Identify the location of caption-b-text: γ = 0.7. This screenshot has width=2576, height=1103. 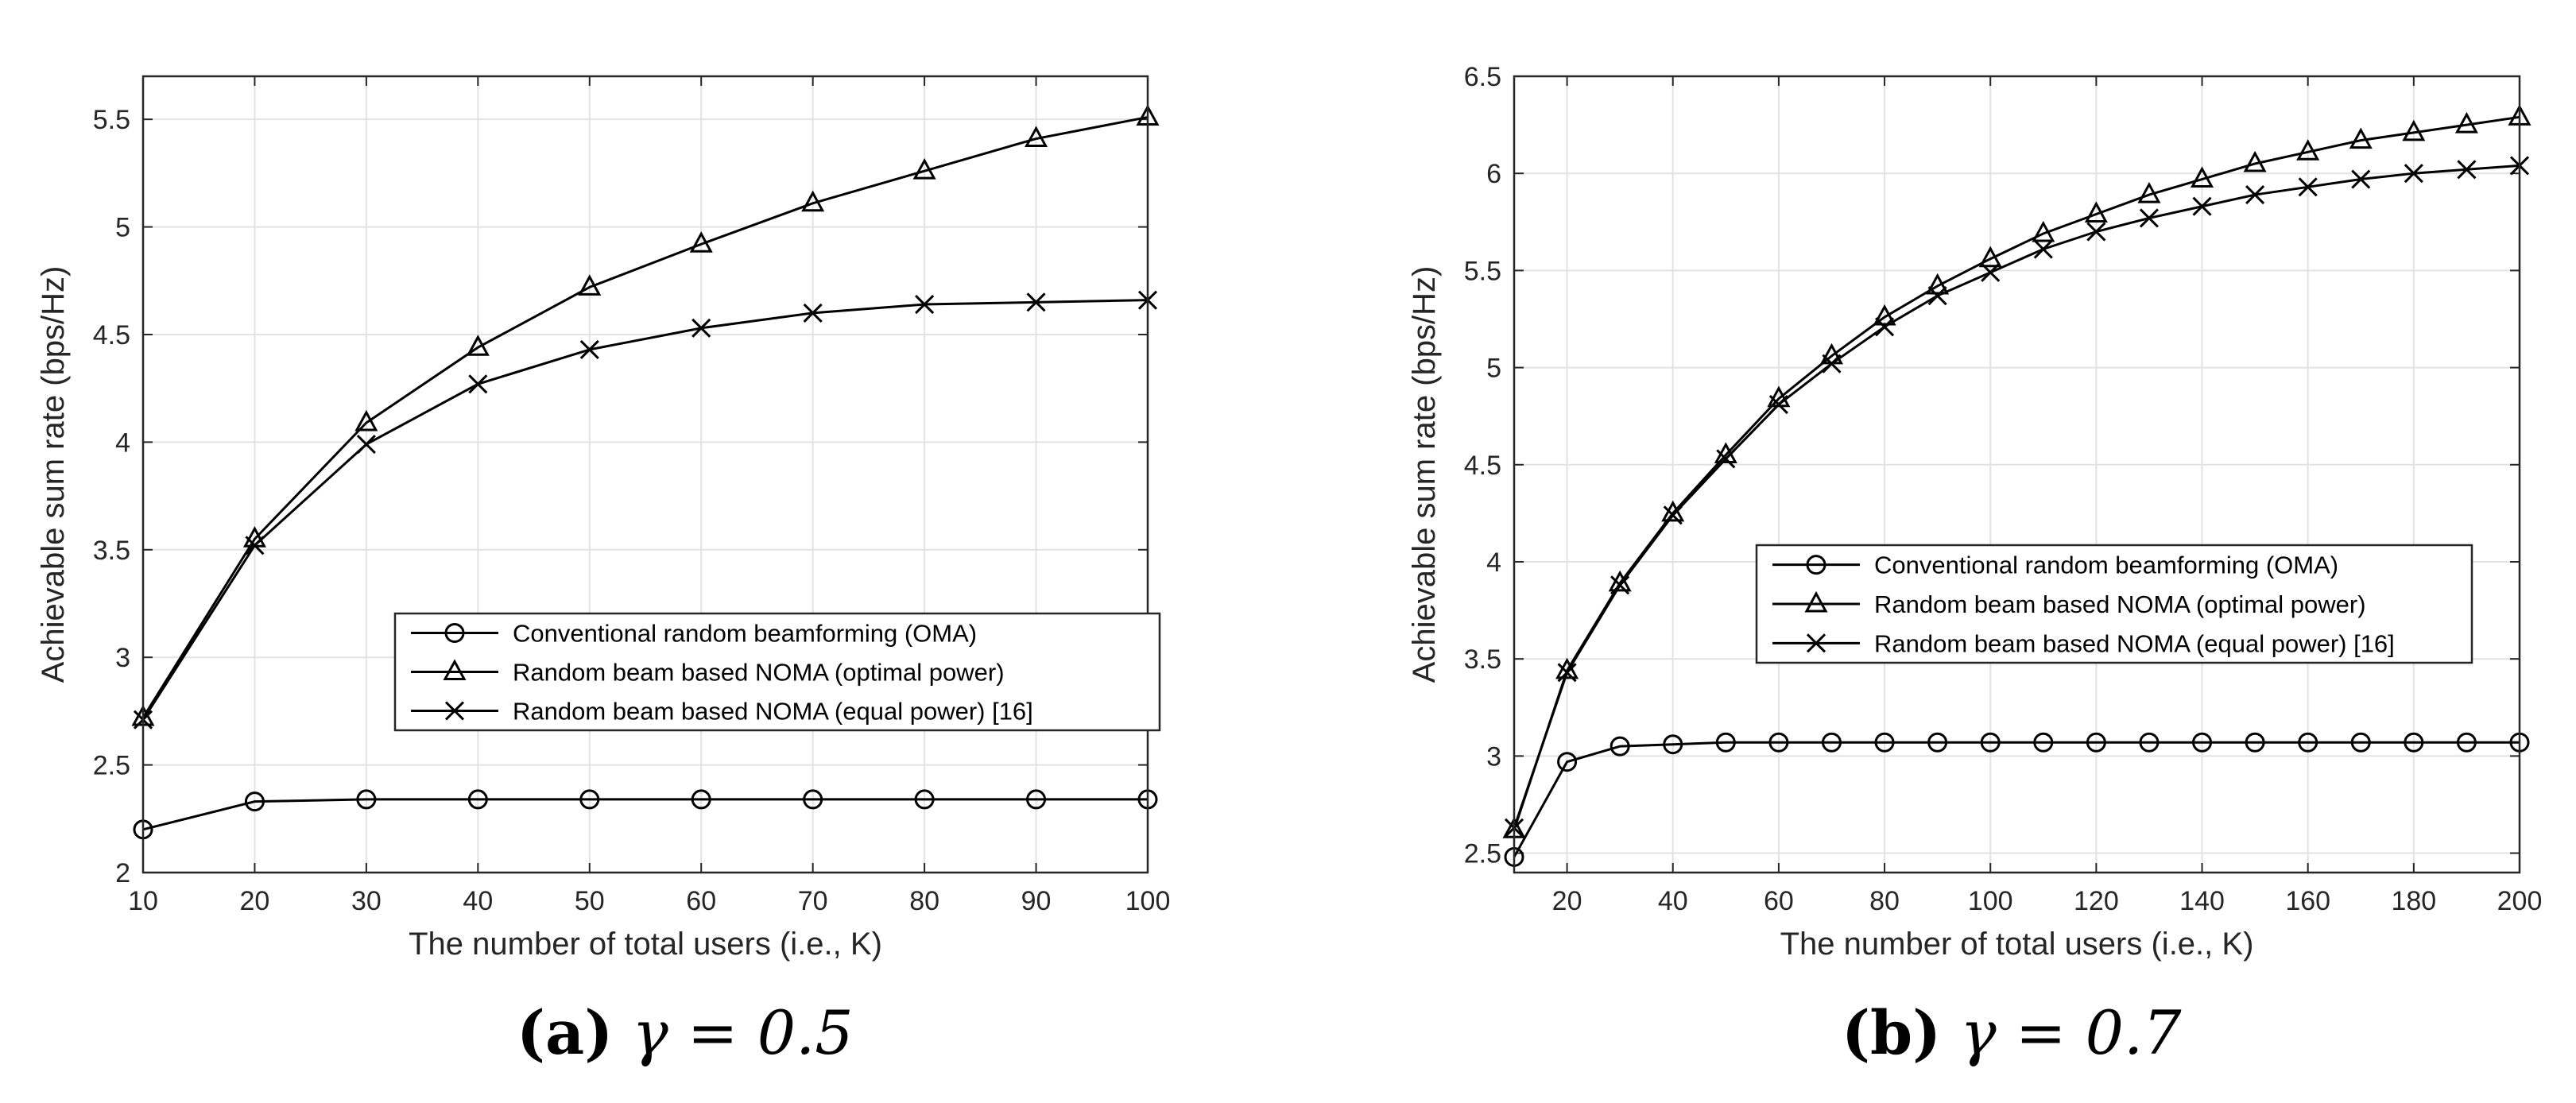
(2071, 1032).